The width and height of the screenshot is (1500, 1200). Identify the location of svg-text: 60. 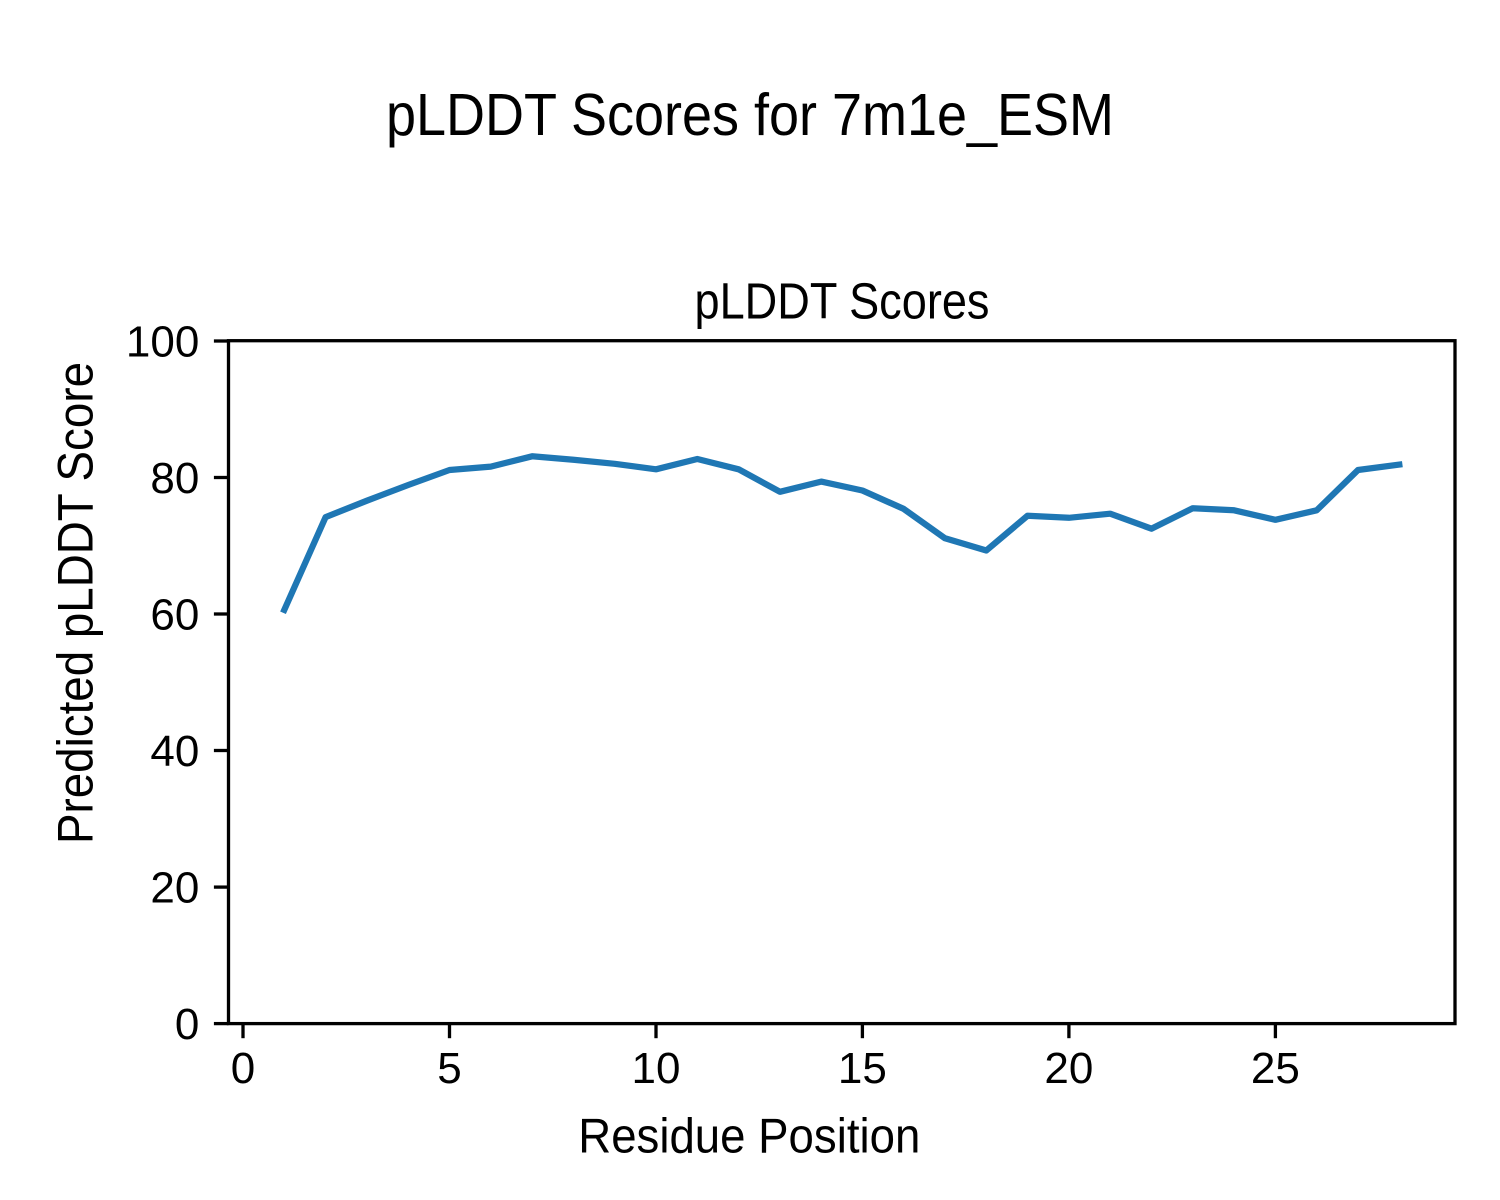
(174, 614).